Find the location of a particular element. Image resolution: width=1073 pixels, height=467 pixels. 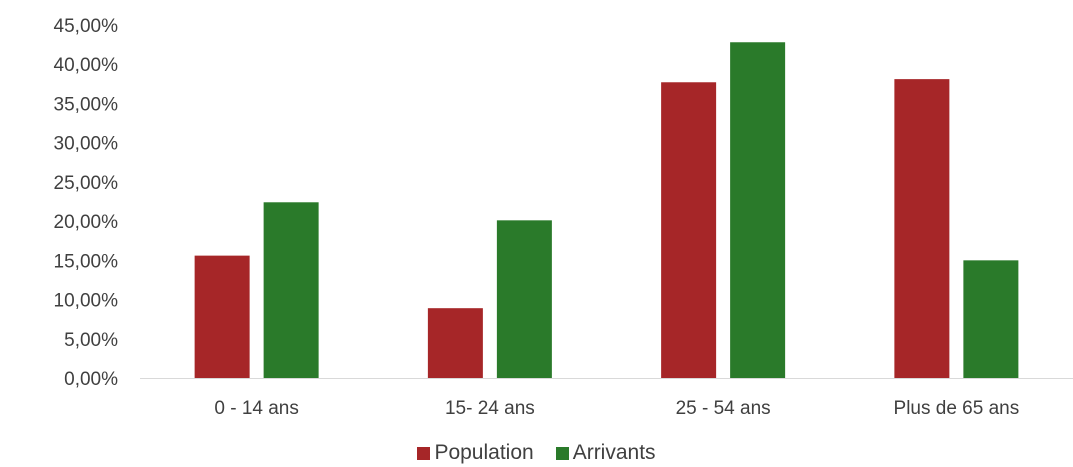

y-tick-label: 10,00% is located at coordinates (86, 301).